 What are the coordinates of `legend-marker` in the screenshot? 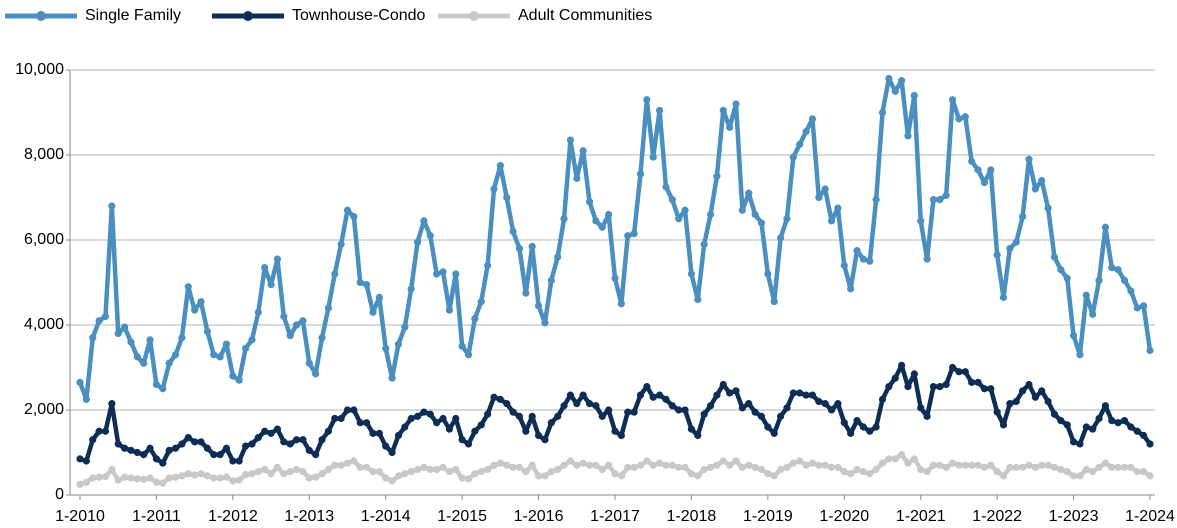 It's located at (248, 16).